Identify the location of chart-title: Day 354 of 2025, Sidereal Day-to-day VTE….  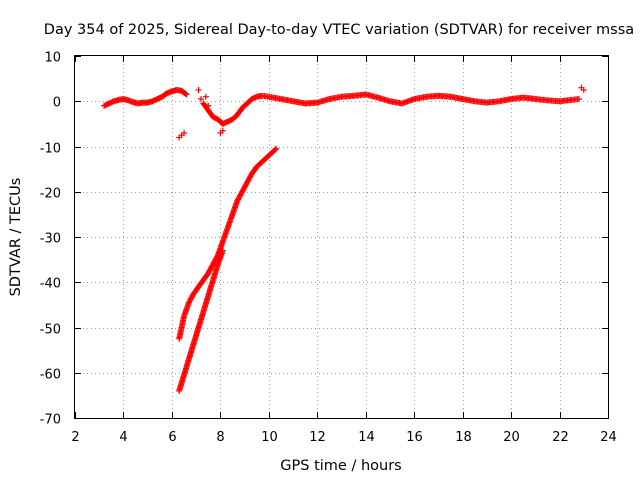
(339, 30).